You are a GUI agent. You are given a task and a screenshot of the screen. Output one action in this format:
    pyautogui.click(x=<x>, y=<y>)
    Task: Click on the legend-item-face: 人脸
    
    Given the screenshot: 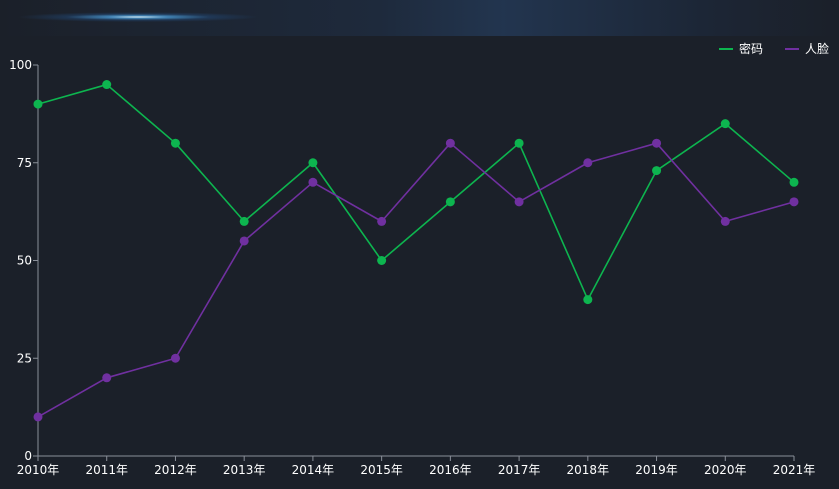 What is the action you would take?
    pyautogui.click(x=806, y=48)
    